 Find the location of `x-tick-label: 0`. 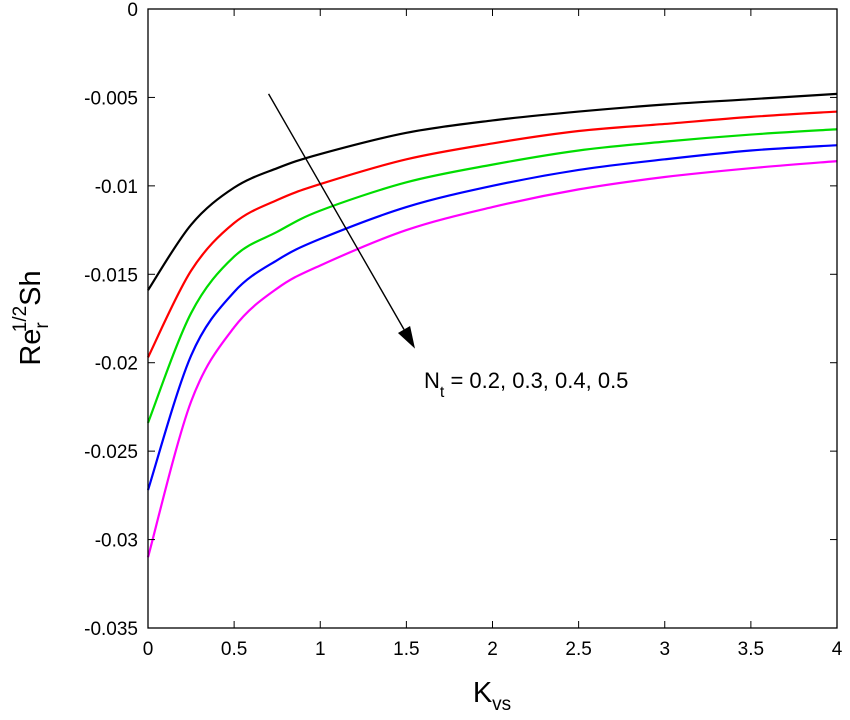

x-tick-label: 0 is located at coordinates (148, 649).